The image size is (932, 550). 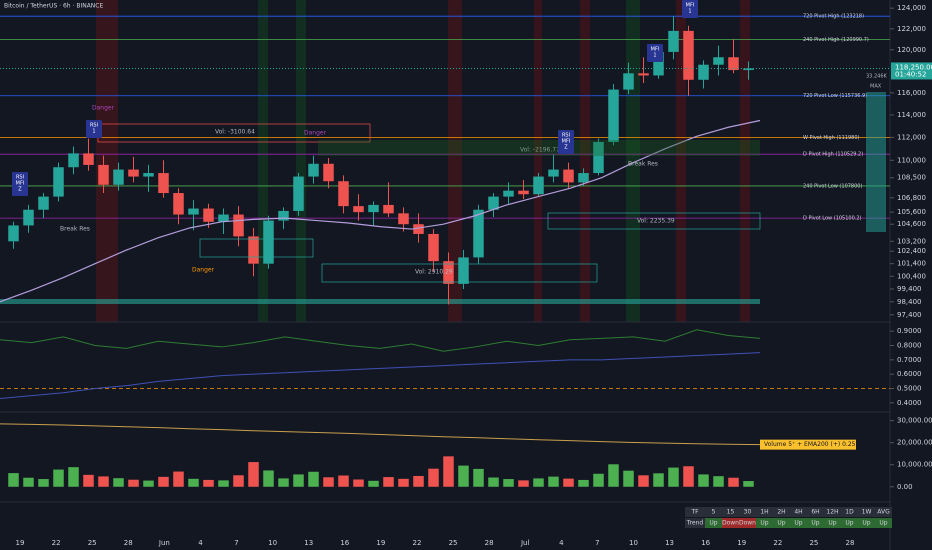 What do you see at coordinates (909, 346) in the screenshot?
I see `y-tick-label: 0.8000` at bounding box center [909, 346].